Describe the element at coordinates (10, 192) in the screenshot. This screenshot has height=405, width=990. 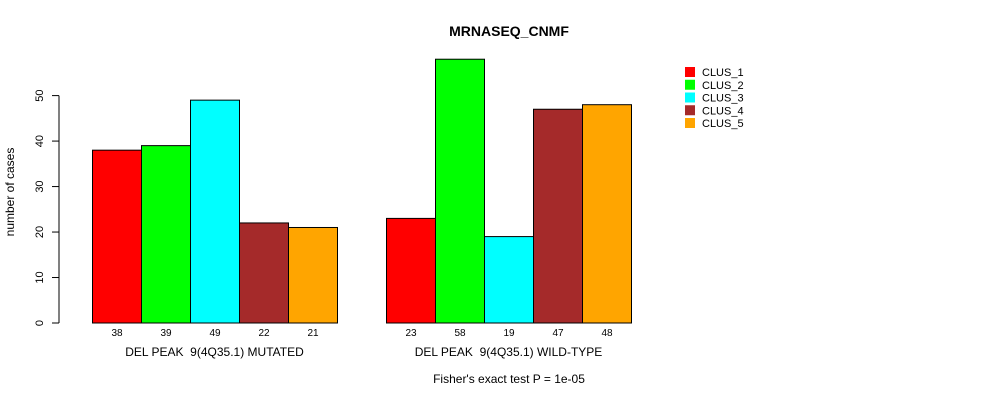
I see `y-axis-label: number of cases` at that location.